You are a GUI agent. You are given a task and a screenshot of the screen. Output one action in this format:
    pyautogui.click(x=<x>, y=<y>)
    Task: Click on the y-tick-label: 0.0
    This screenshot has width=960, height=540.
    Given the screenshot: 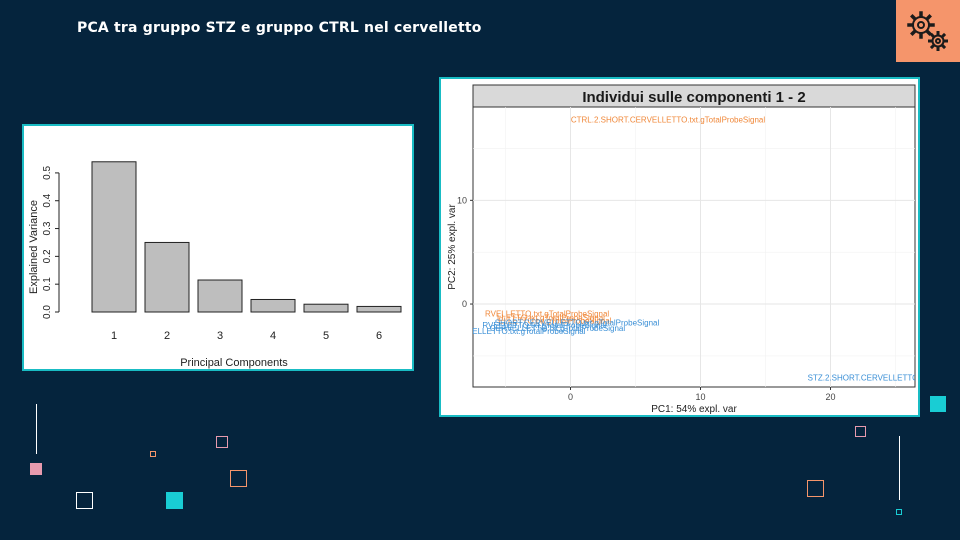 What is the action you would take?
    pyautogui.click(x=47, y=312)
    